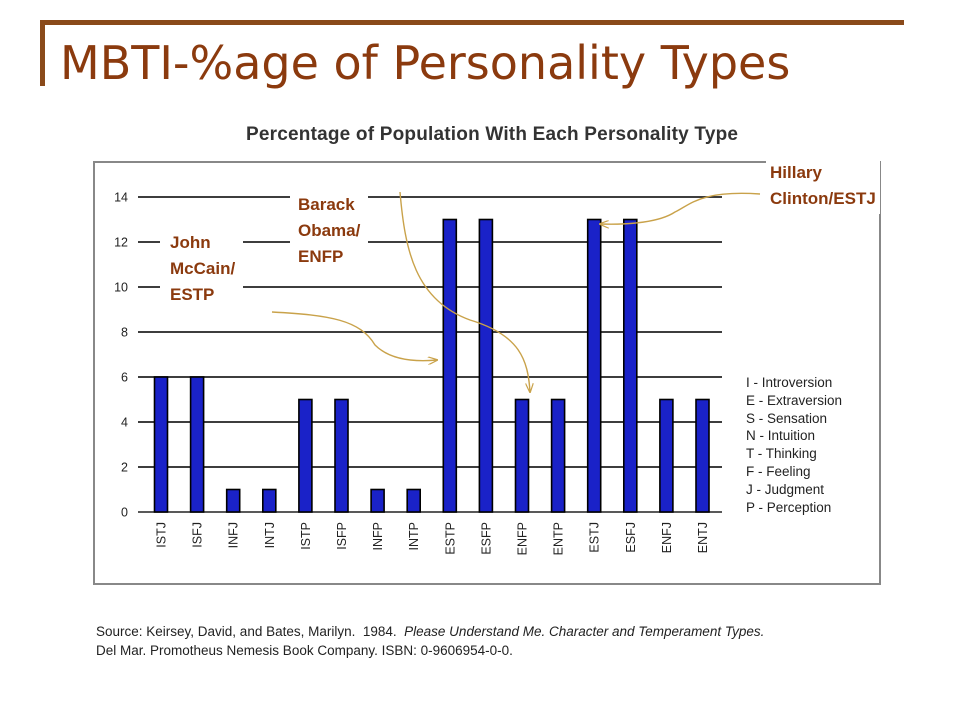 Image resolution: width=960 pixels, height=720 pixels. I want to click on y-tick-label: 4, so click(124, 423).